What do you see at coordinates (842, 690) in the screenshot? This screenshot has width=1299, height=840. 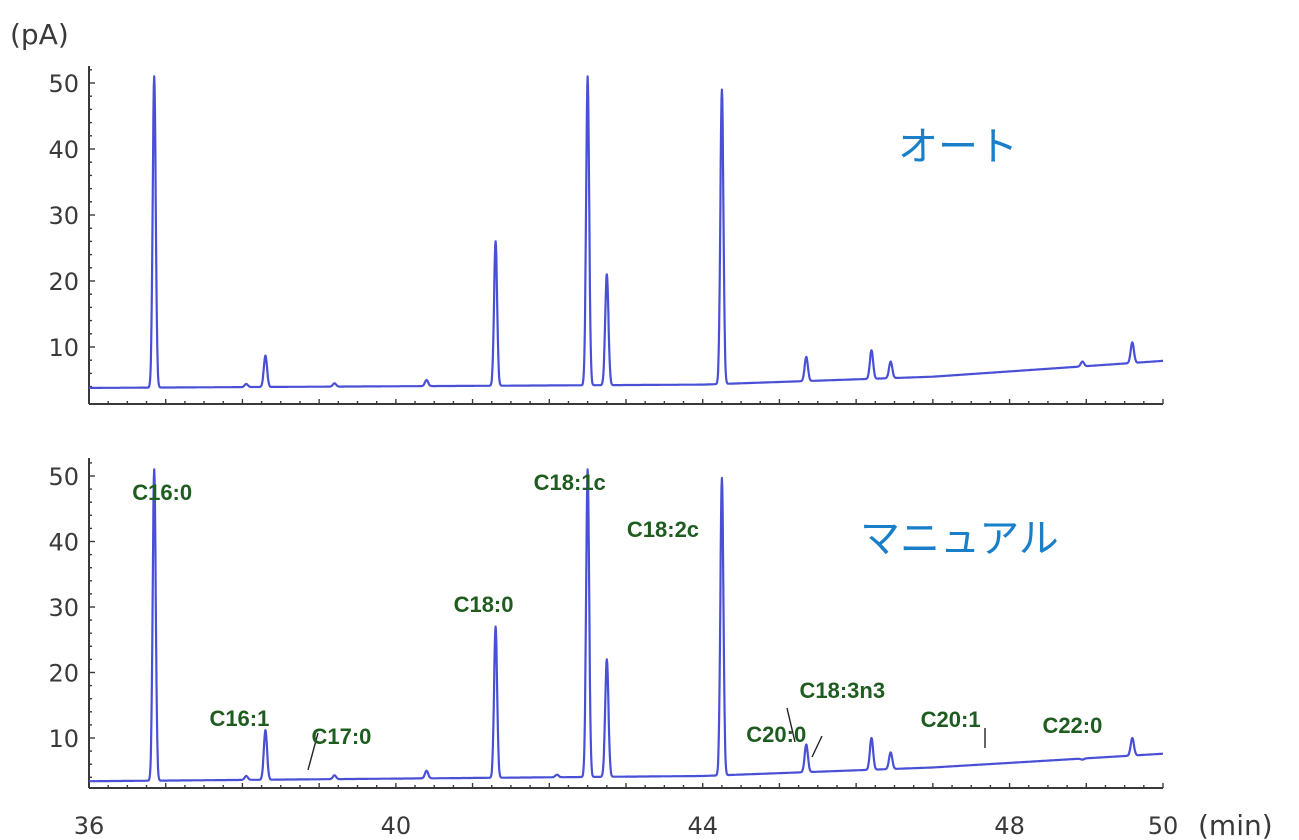 I see `peak-label: C18:3n3` at bounding box center [842, 690].